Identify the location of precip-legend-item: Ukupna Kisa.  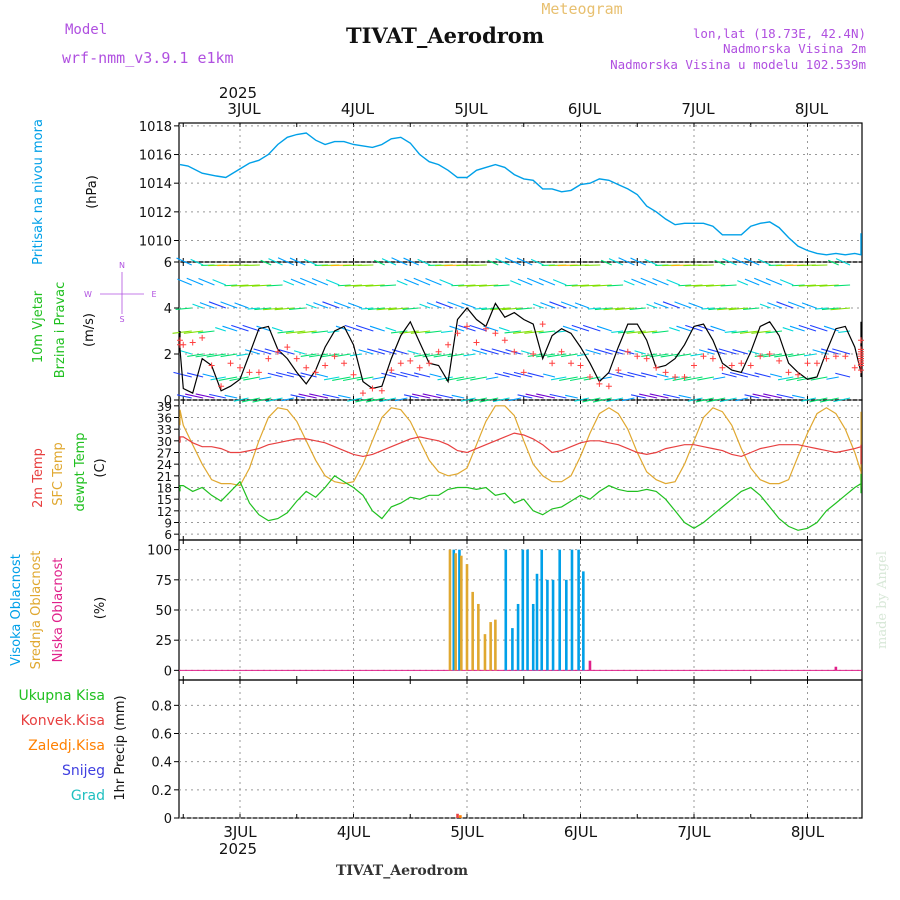
(61, 696).